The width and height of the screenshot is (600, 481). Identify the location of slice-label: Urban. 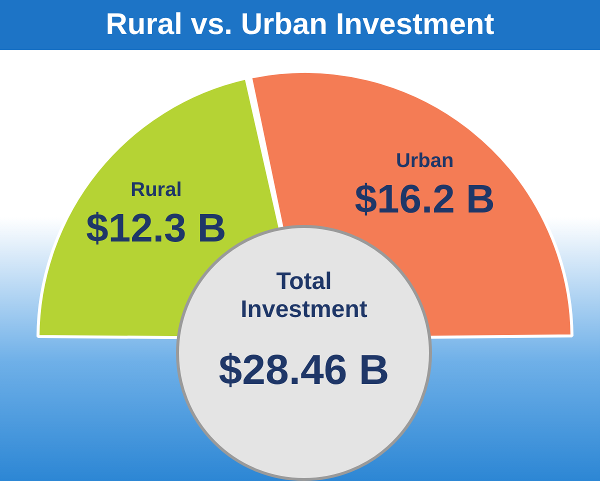
(425, 161).